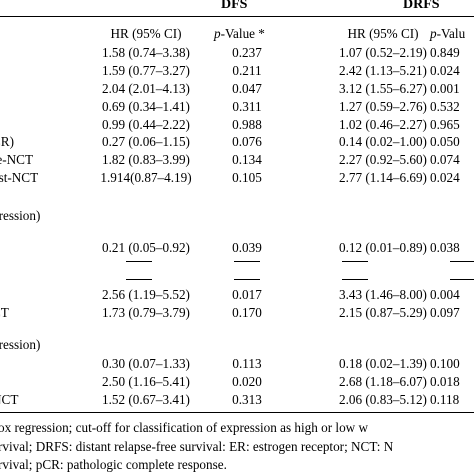 This screenshot has height=474, width=474. Describe the element at coordinates (383, 247) in the screenshot. I see `drfs-hr-cell: 0.12 (0.01–0.89)` at that location.